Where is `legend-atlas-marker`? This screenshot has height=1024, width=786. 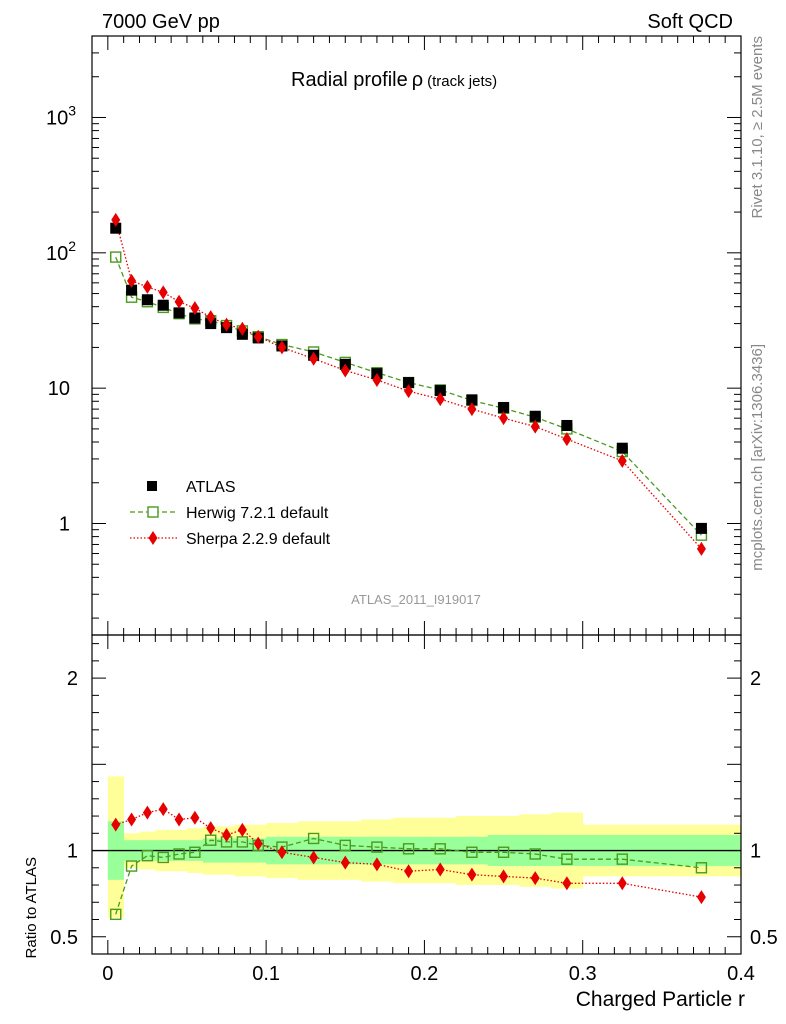 legend-atlas-marker is located at coordinates (152, 486).